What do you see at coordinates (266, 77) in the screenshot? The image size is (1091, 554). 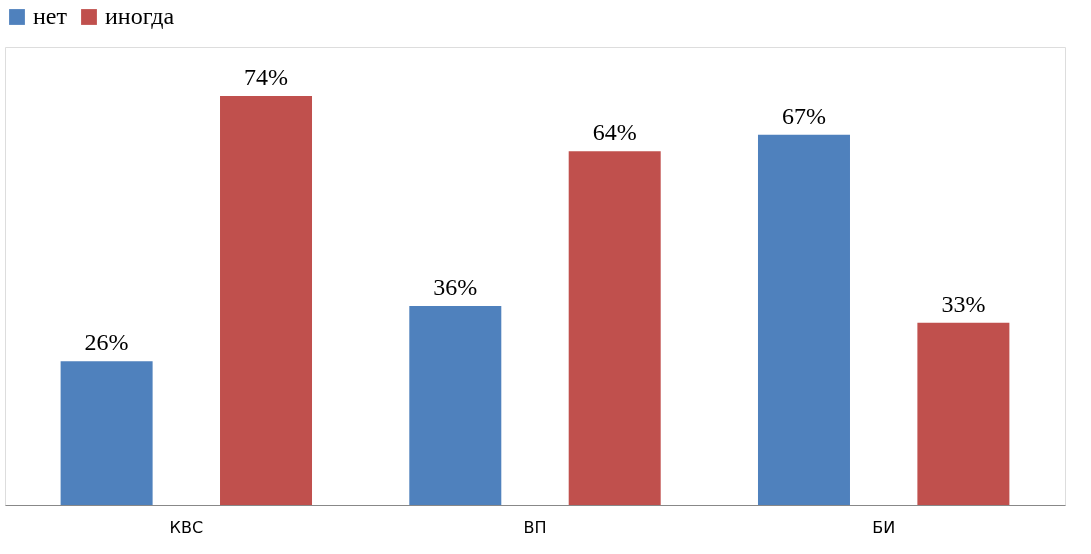 I see `data-label: 74%` at bounding box center [266, 77].